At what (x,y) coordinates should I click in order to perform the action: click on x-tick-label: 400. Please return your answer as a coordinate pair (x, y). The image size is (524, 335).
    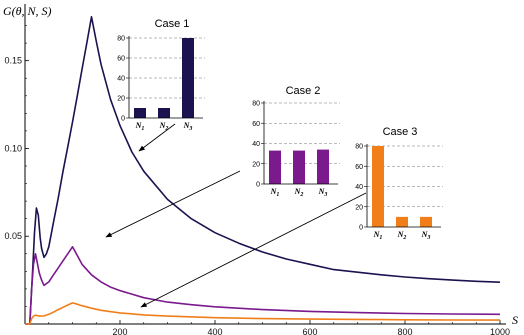
    Looking at the image, I should click on (214, 331).